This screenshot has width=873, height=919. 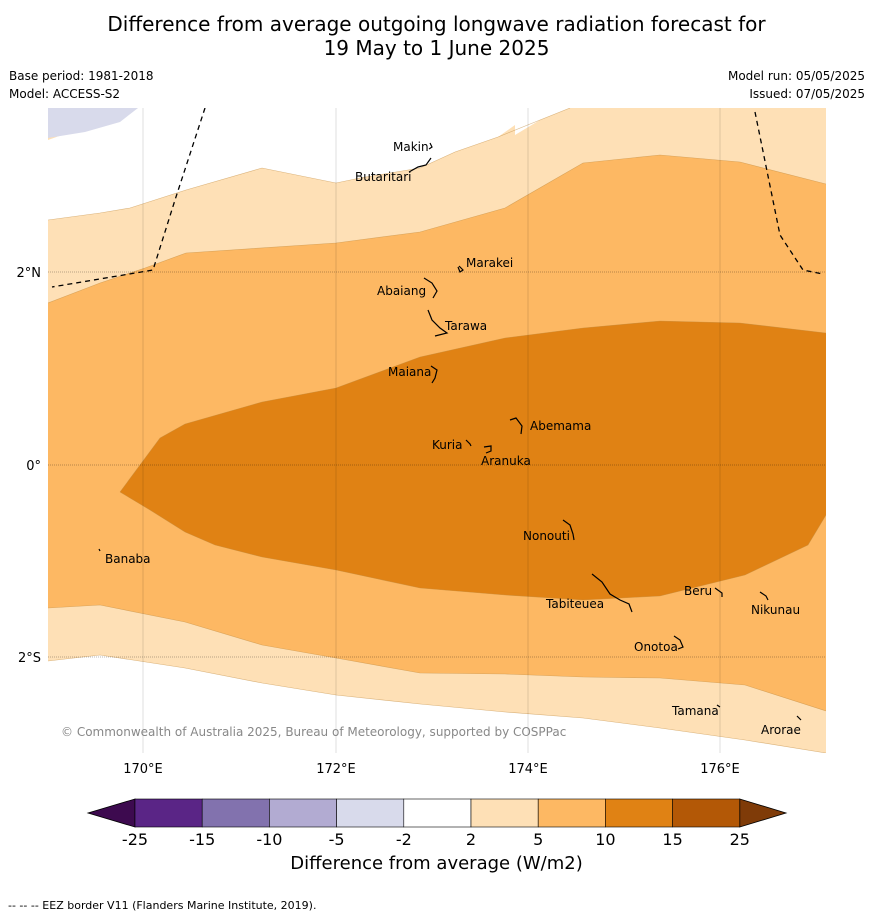 I want to click on colorbar-tick-label: 5, so click(x=538, y=839).